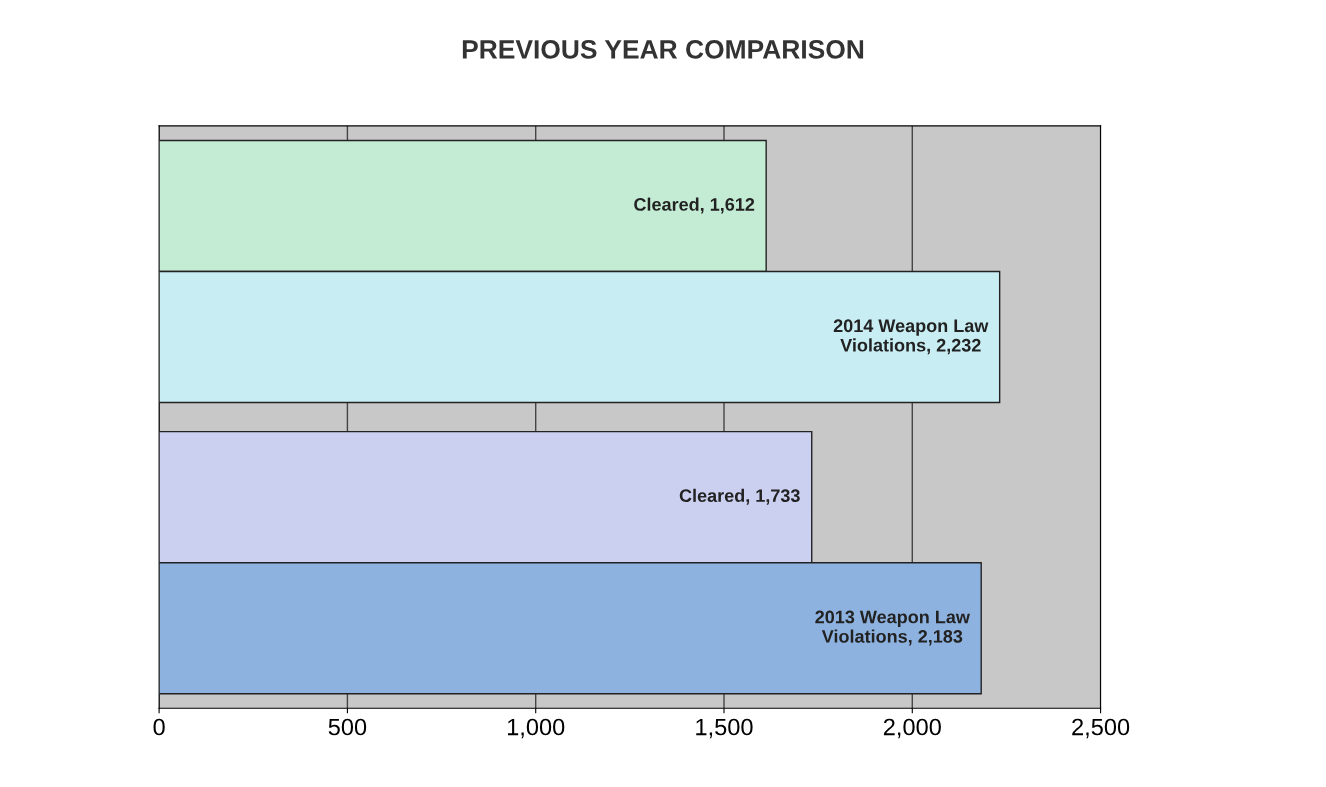  I want to click on x-tick-label: 500, so click(347, 727).